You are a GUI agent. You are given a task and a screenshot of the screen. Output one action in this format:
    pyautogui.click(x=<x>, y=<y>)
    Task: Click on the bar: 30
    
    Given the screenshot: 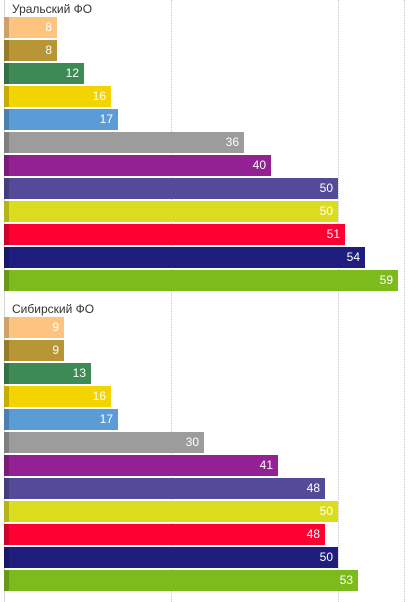 What is the action you would take?
    pyautogui.click(x=104, y=442)
    